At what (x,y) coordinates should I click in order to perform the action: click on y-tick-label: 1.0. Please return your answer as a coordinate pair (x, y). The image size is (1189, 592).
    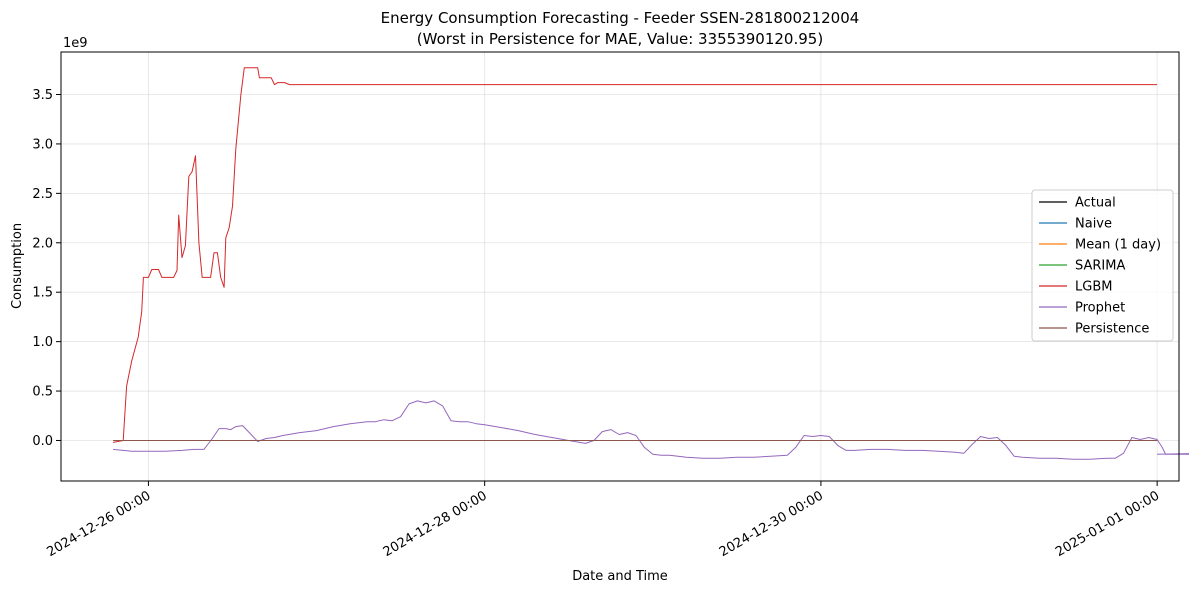
    Looking at the image, I should click on (42, 342).